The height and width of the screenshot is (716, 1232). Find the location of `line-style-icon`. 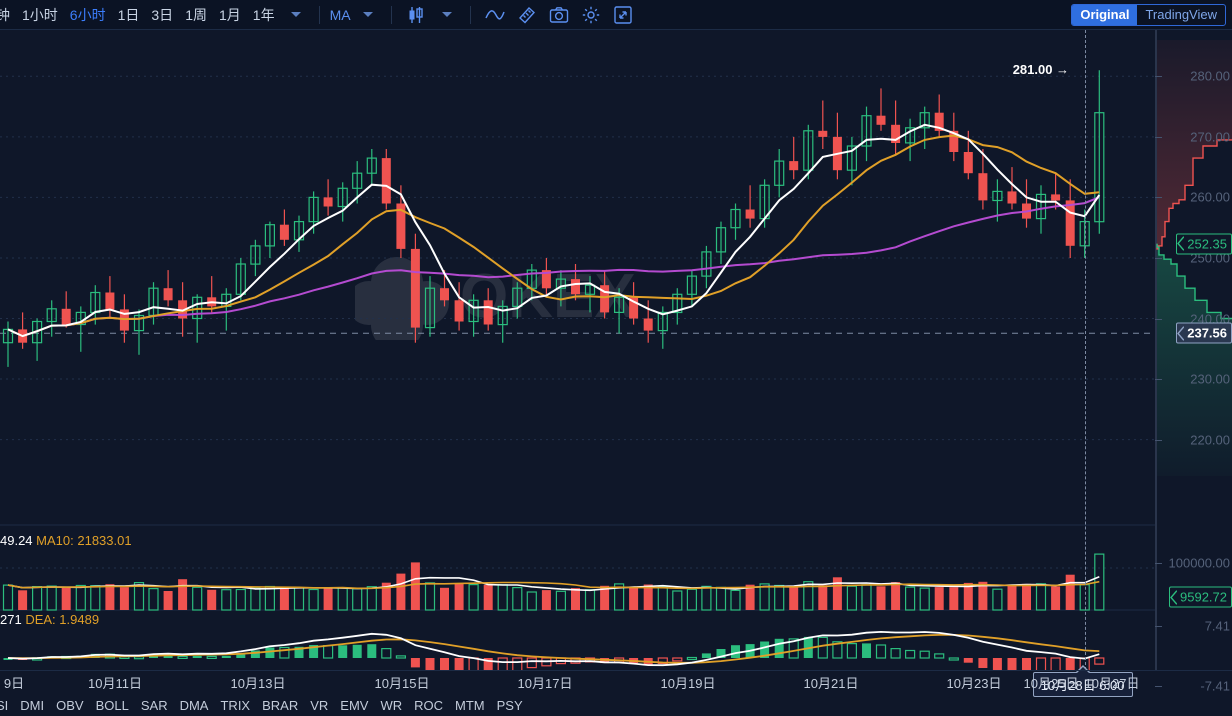

line-style-icon is located at coordinates (495, 15).